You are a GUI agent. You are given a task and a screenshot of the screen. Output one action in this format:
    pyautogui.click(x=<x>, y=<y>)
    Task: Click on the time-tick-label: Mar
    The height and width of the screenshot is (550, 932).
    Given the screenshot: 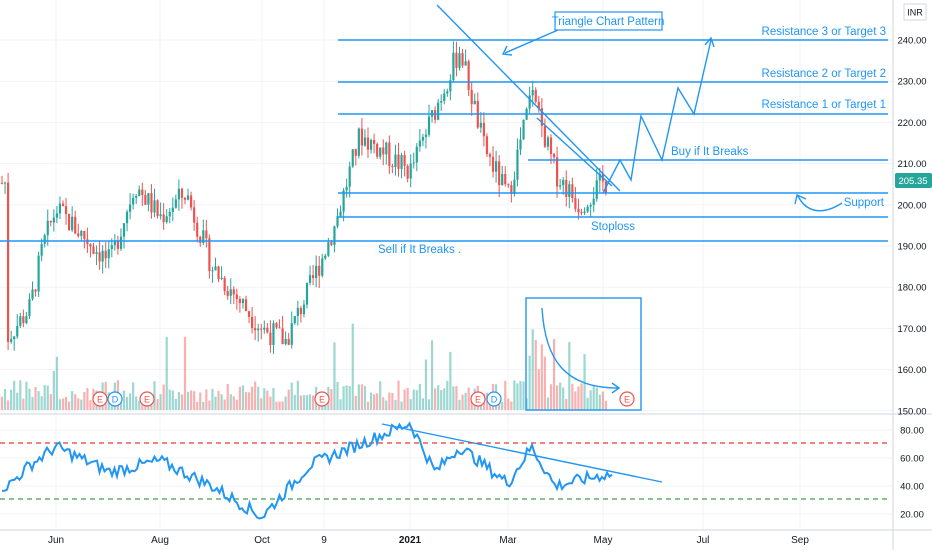 What is the action you would take?
    pyautogui.click(x=508, y=540)
    